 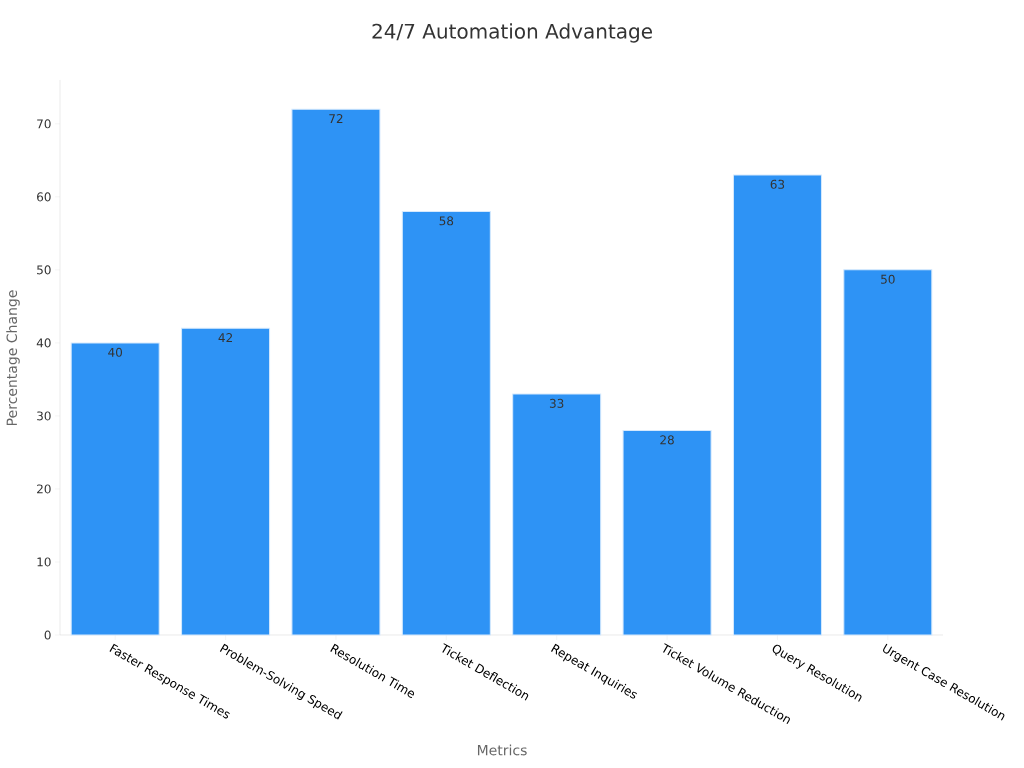 I want to click on data-label: 40, so click(x=115, y=352).